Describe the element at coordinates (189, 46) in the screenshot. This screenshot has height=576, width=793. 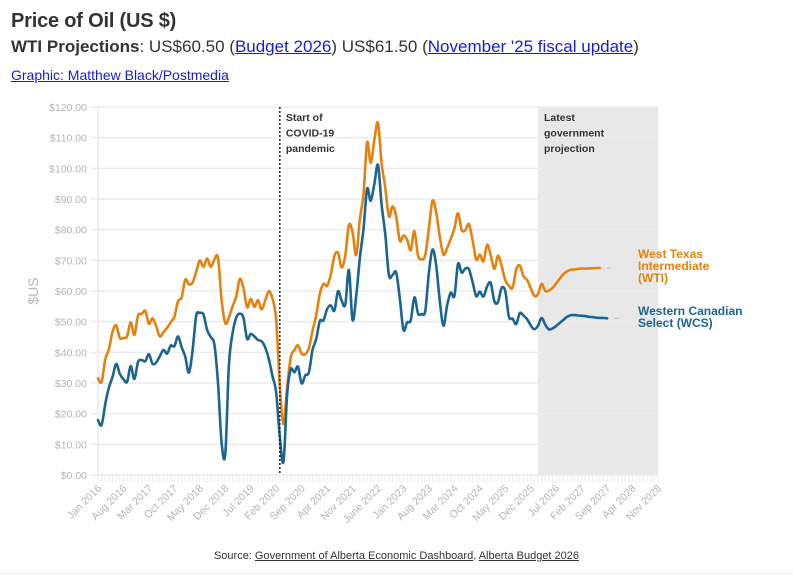
I see `budget-2026-value: US$60.50` at that location.